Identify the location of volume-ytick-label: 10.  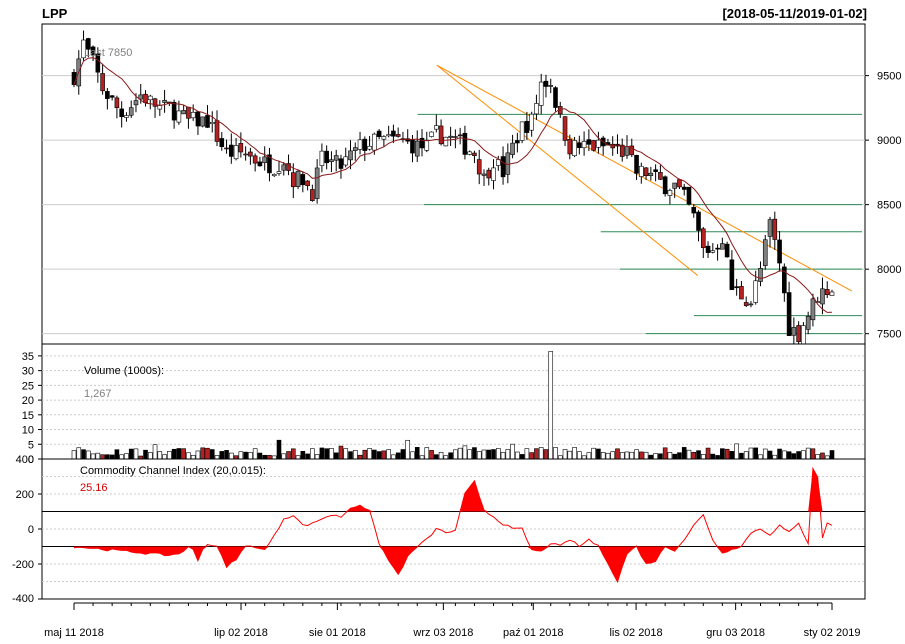
(28, 431).